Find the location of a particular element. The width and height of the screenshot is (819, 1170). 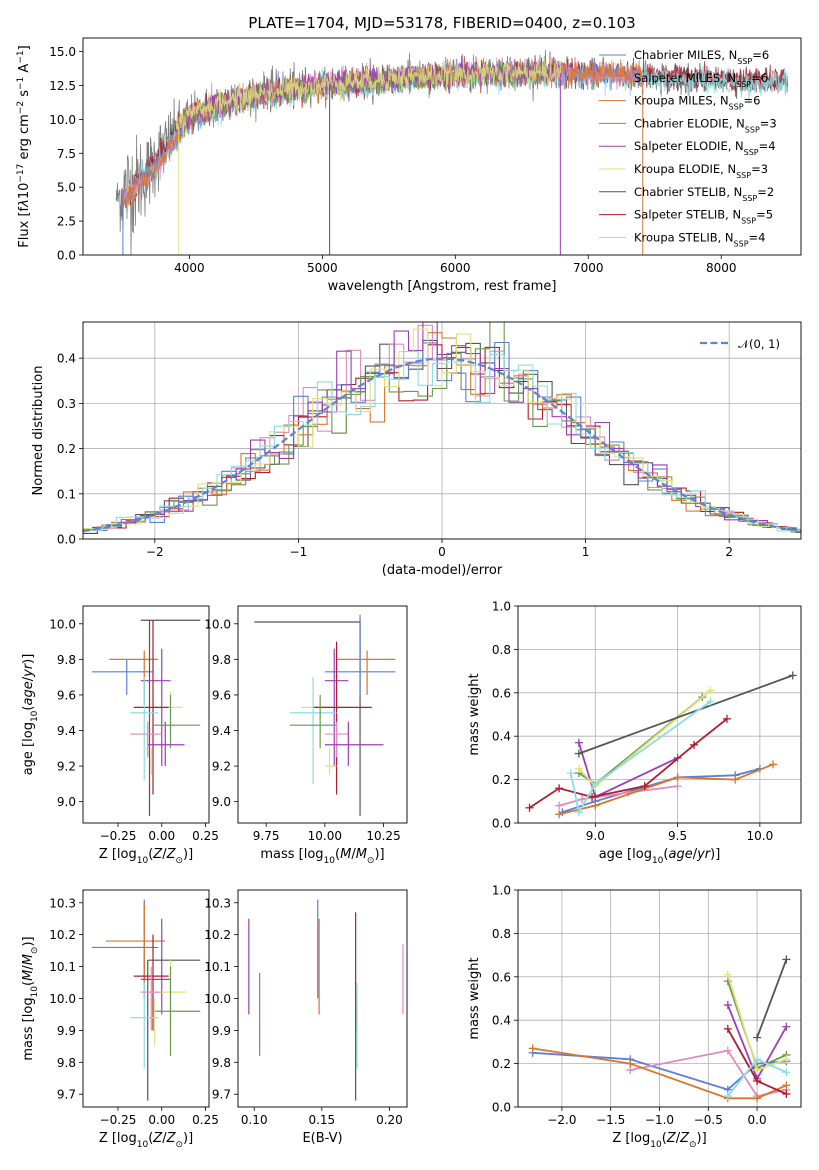

massweight_vs_age-ytick-label: 1.0 is located at coordinates (501, 607).